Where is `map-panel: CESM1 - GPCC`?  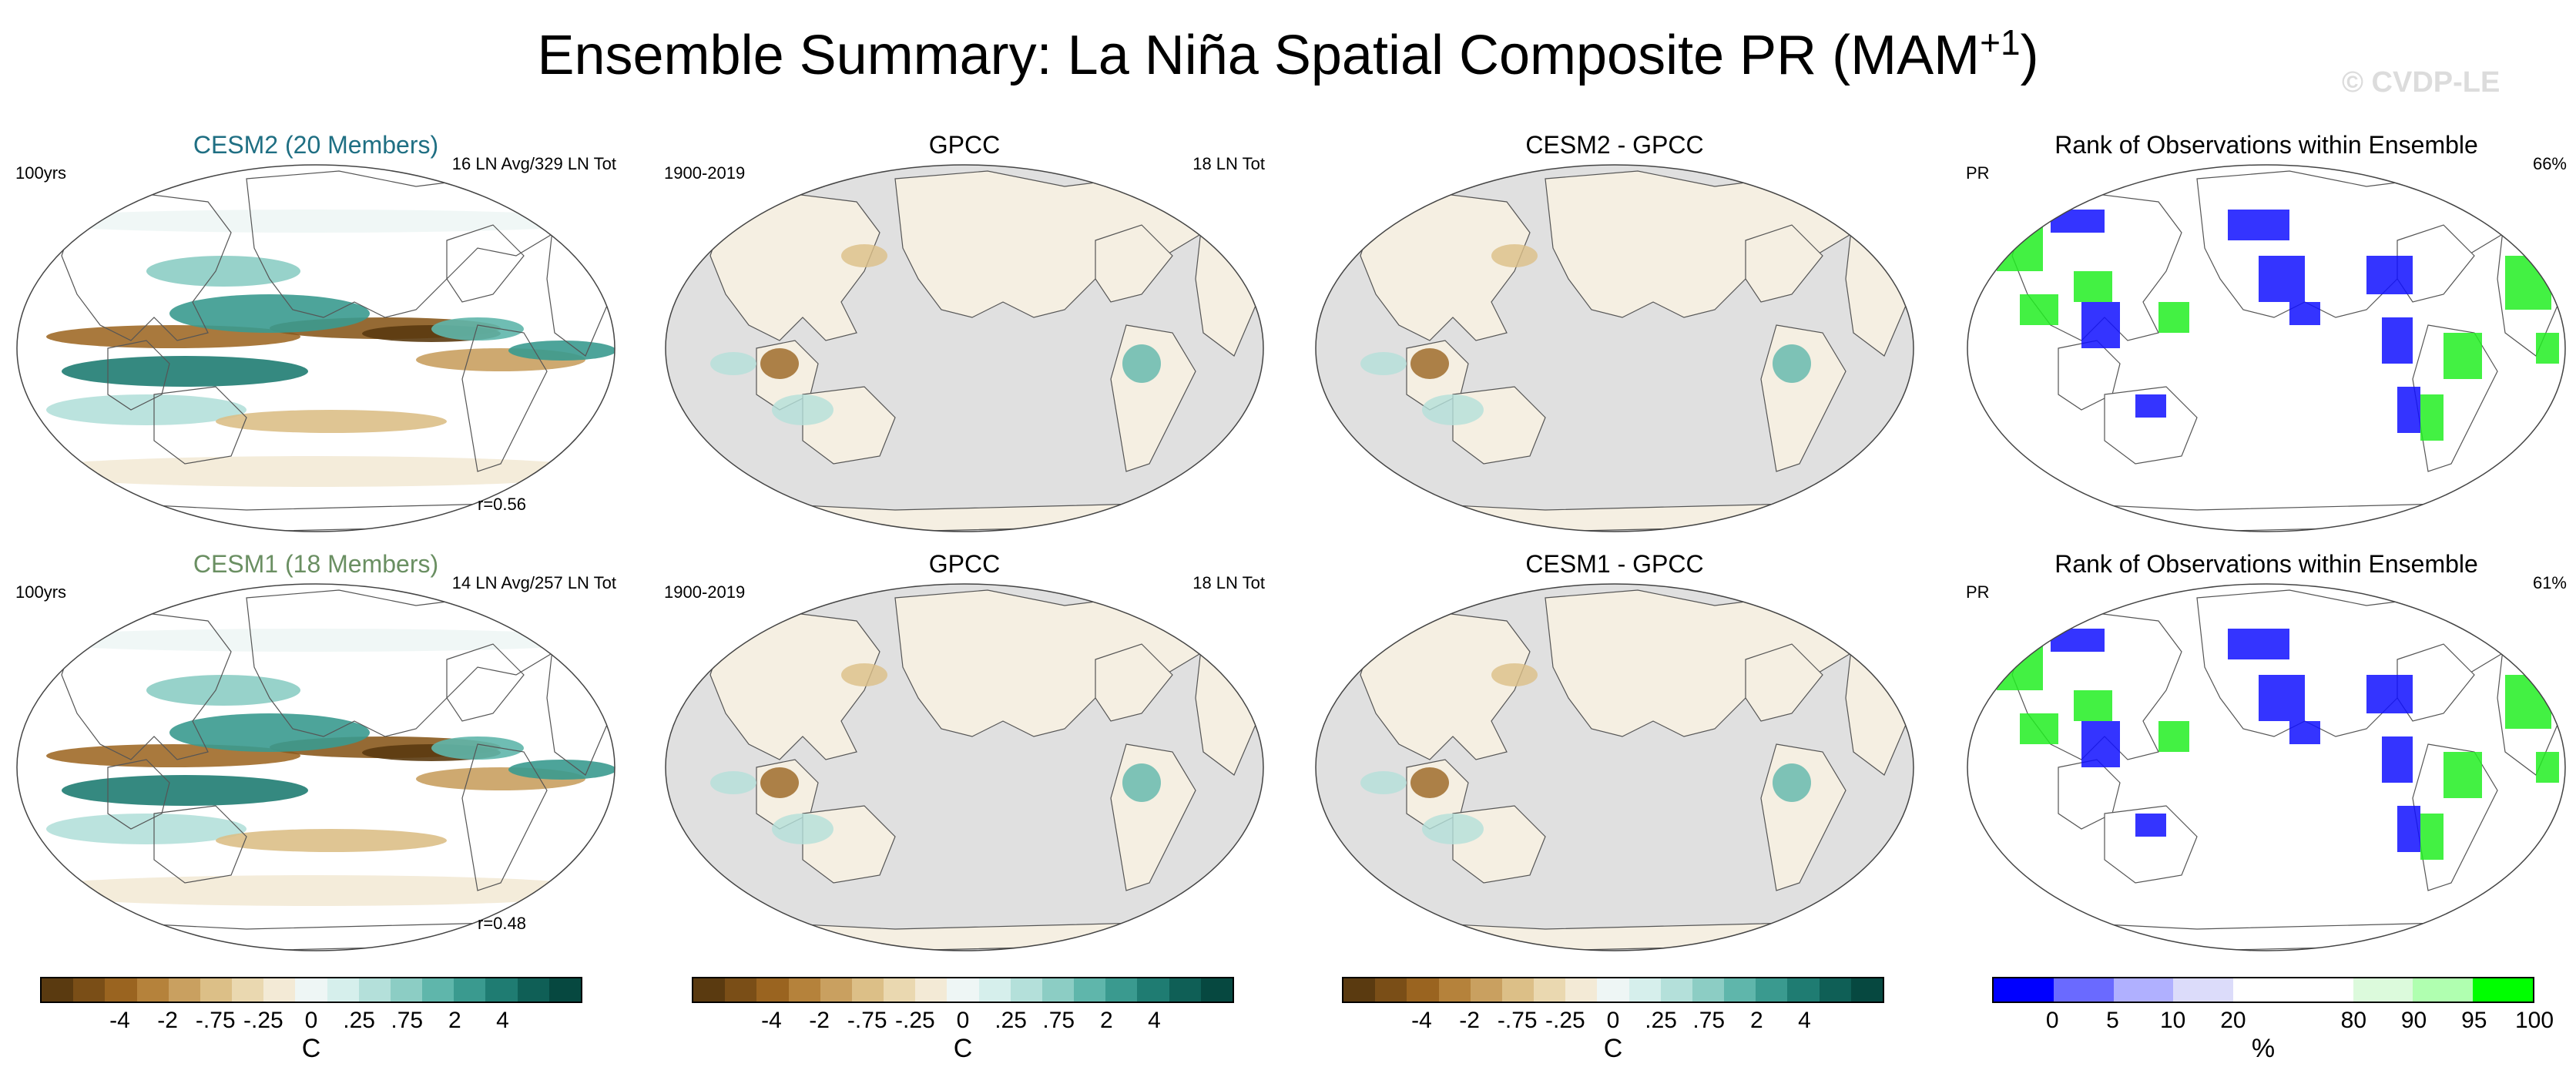
map-panel: CESM1 - GPCC is located at coordinates (1614, 751).